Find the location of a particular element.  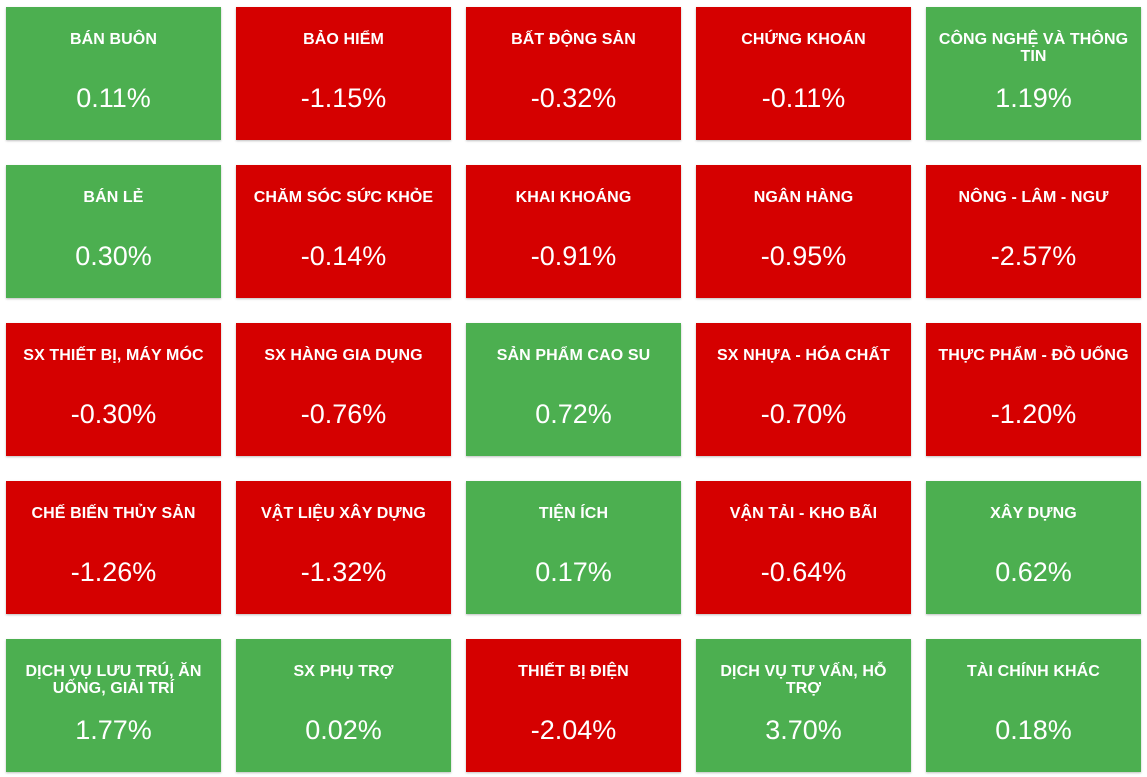

sector-tile: BẤT ĐỘNG SẢN -0.32% is located at coordinates (573, 73).